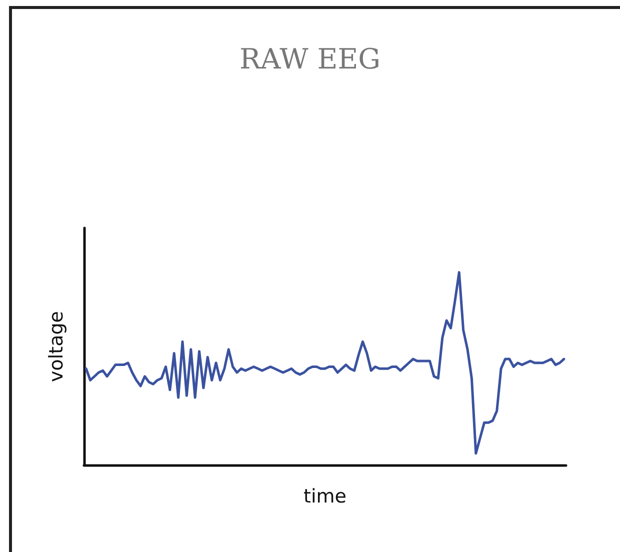 The width and height of the screenshot is (620, 552). What do you see at coordinates (325, 497) in the screenshot?
I see `x-axis-title: time` at bounding box center [325, 497].